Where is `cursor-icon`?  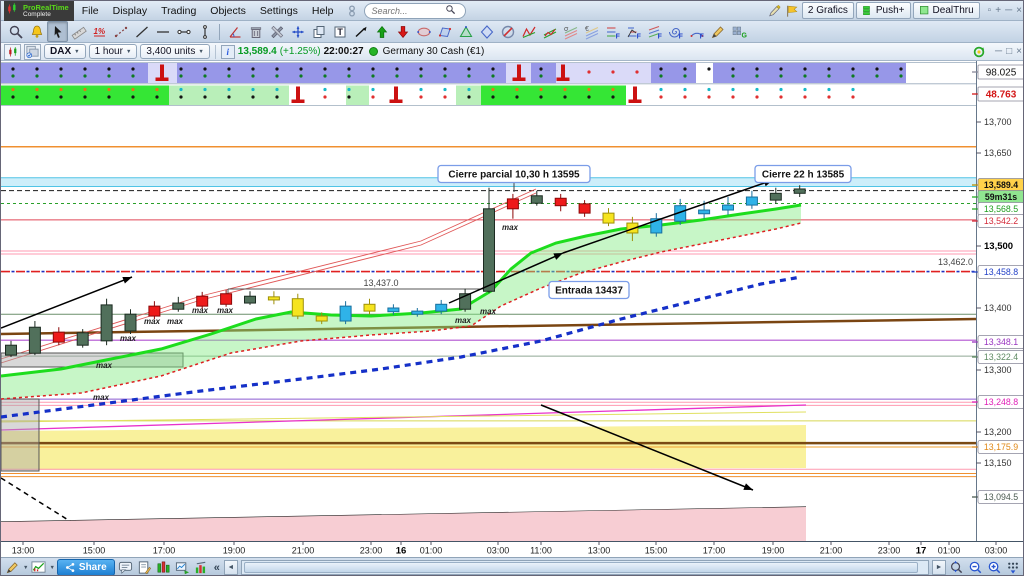 cursor-icon is located at coordinates (57, 31).